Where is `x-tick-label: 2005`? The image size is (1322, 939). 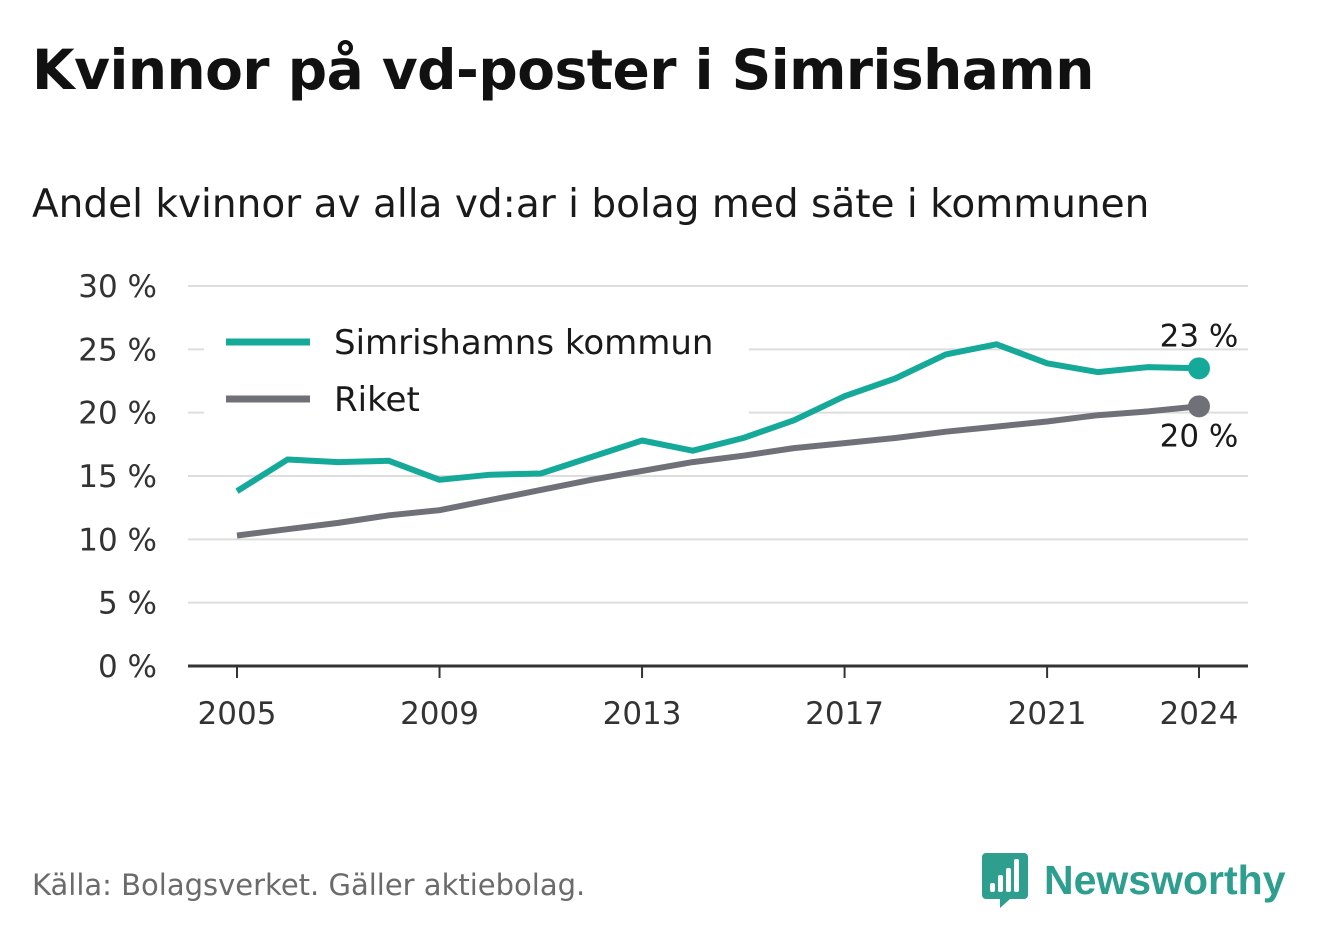
x-tick-label: 2005 is located at coordinates (237, 714).